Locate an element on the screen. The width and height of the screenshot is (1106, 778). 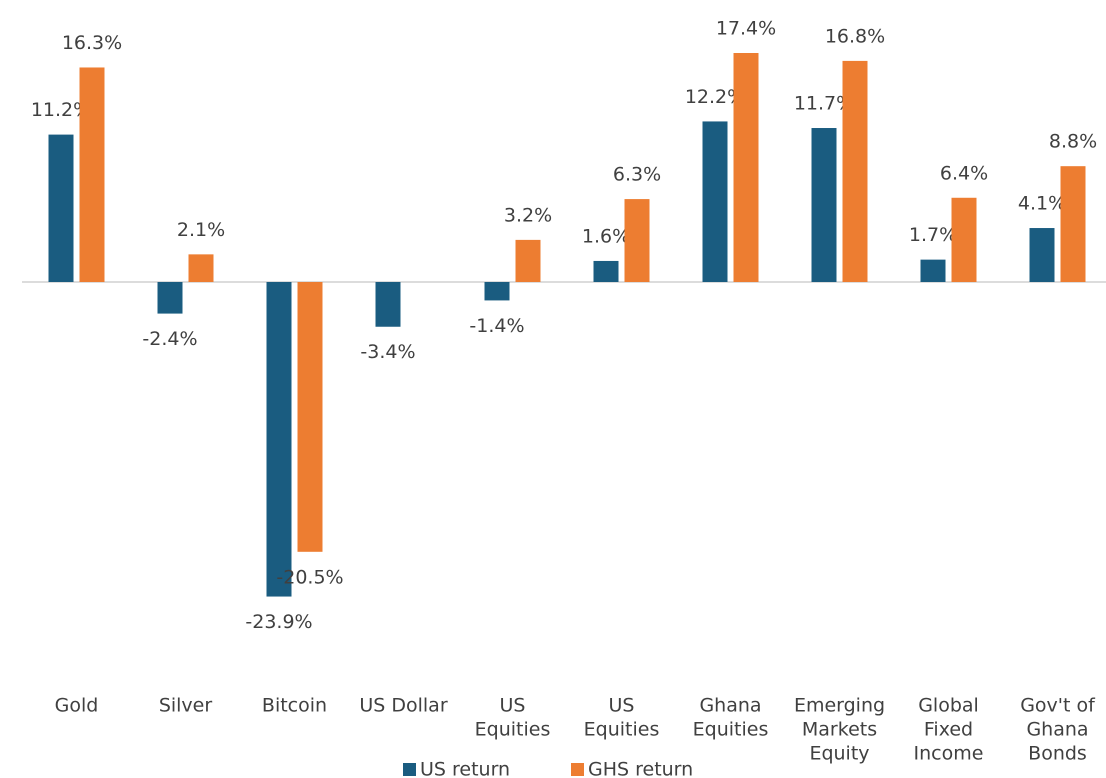
data-label: 2.1% is located at coordinates (201, 230).